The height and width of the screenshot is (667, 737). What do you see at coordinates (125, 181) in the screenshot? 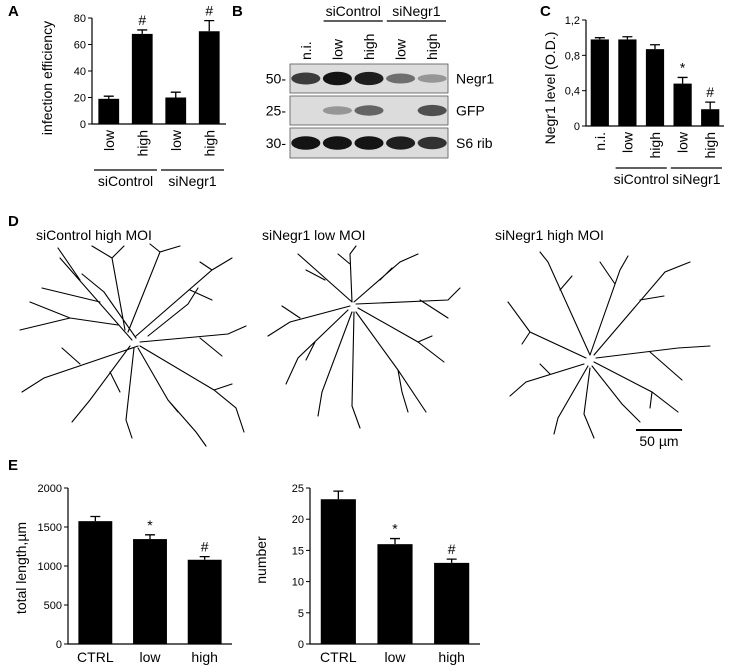
I see `chart-a-group-label: siControl` at bounding box center [125, 181].